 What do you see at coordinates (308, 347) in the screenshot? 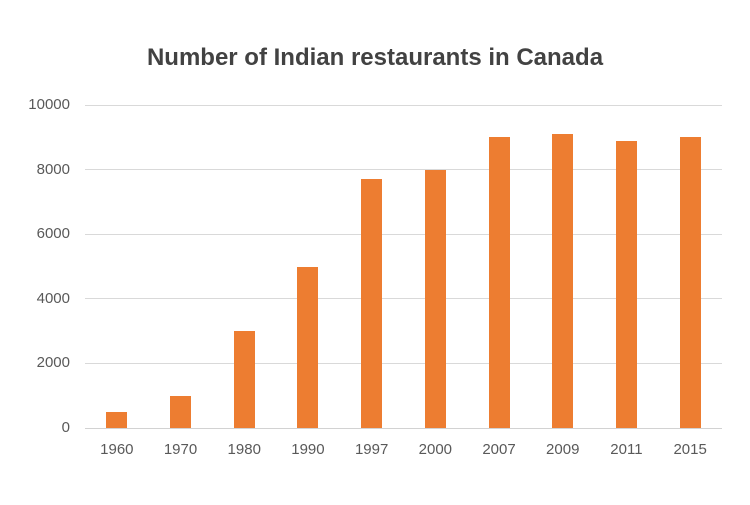
I see `bar-1990` at bounding box center [308, 347].